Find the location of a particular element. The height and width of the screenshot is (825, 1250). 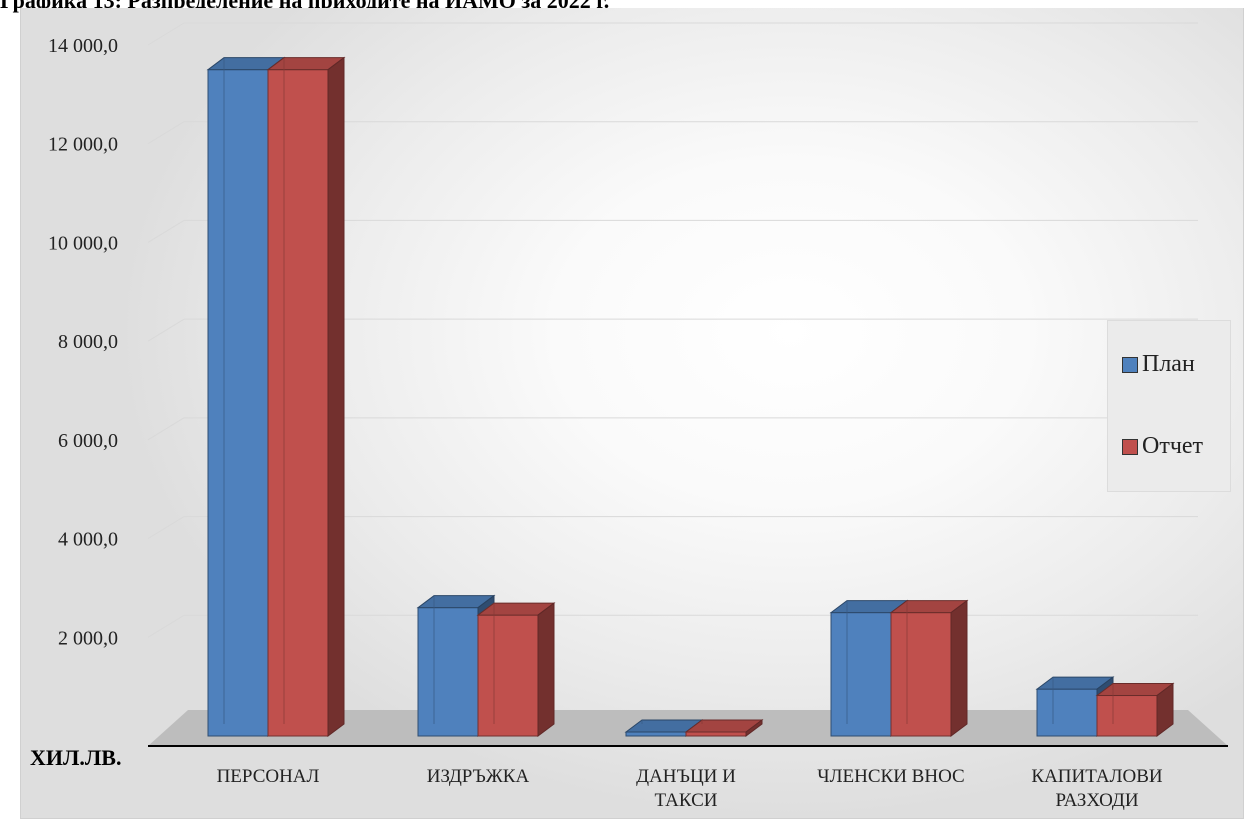

category-label-line: РАЗХОДИ is located at coordinates (1096, 800).